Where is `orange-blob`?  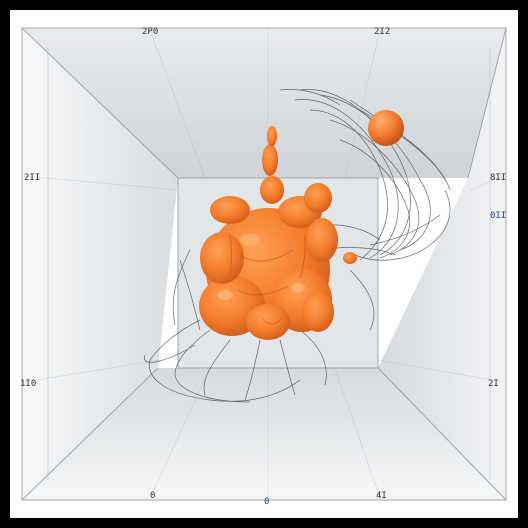 orange-blob is located at coordinates (278, 233).